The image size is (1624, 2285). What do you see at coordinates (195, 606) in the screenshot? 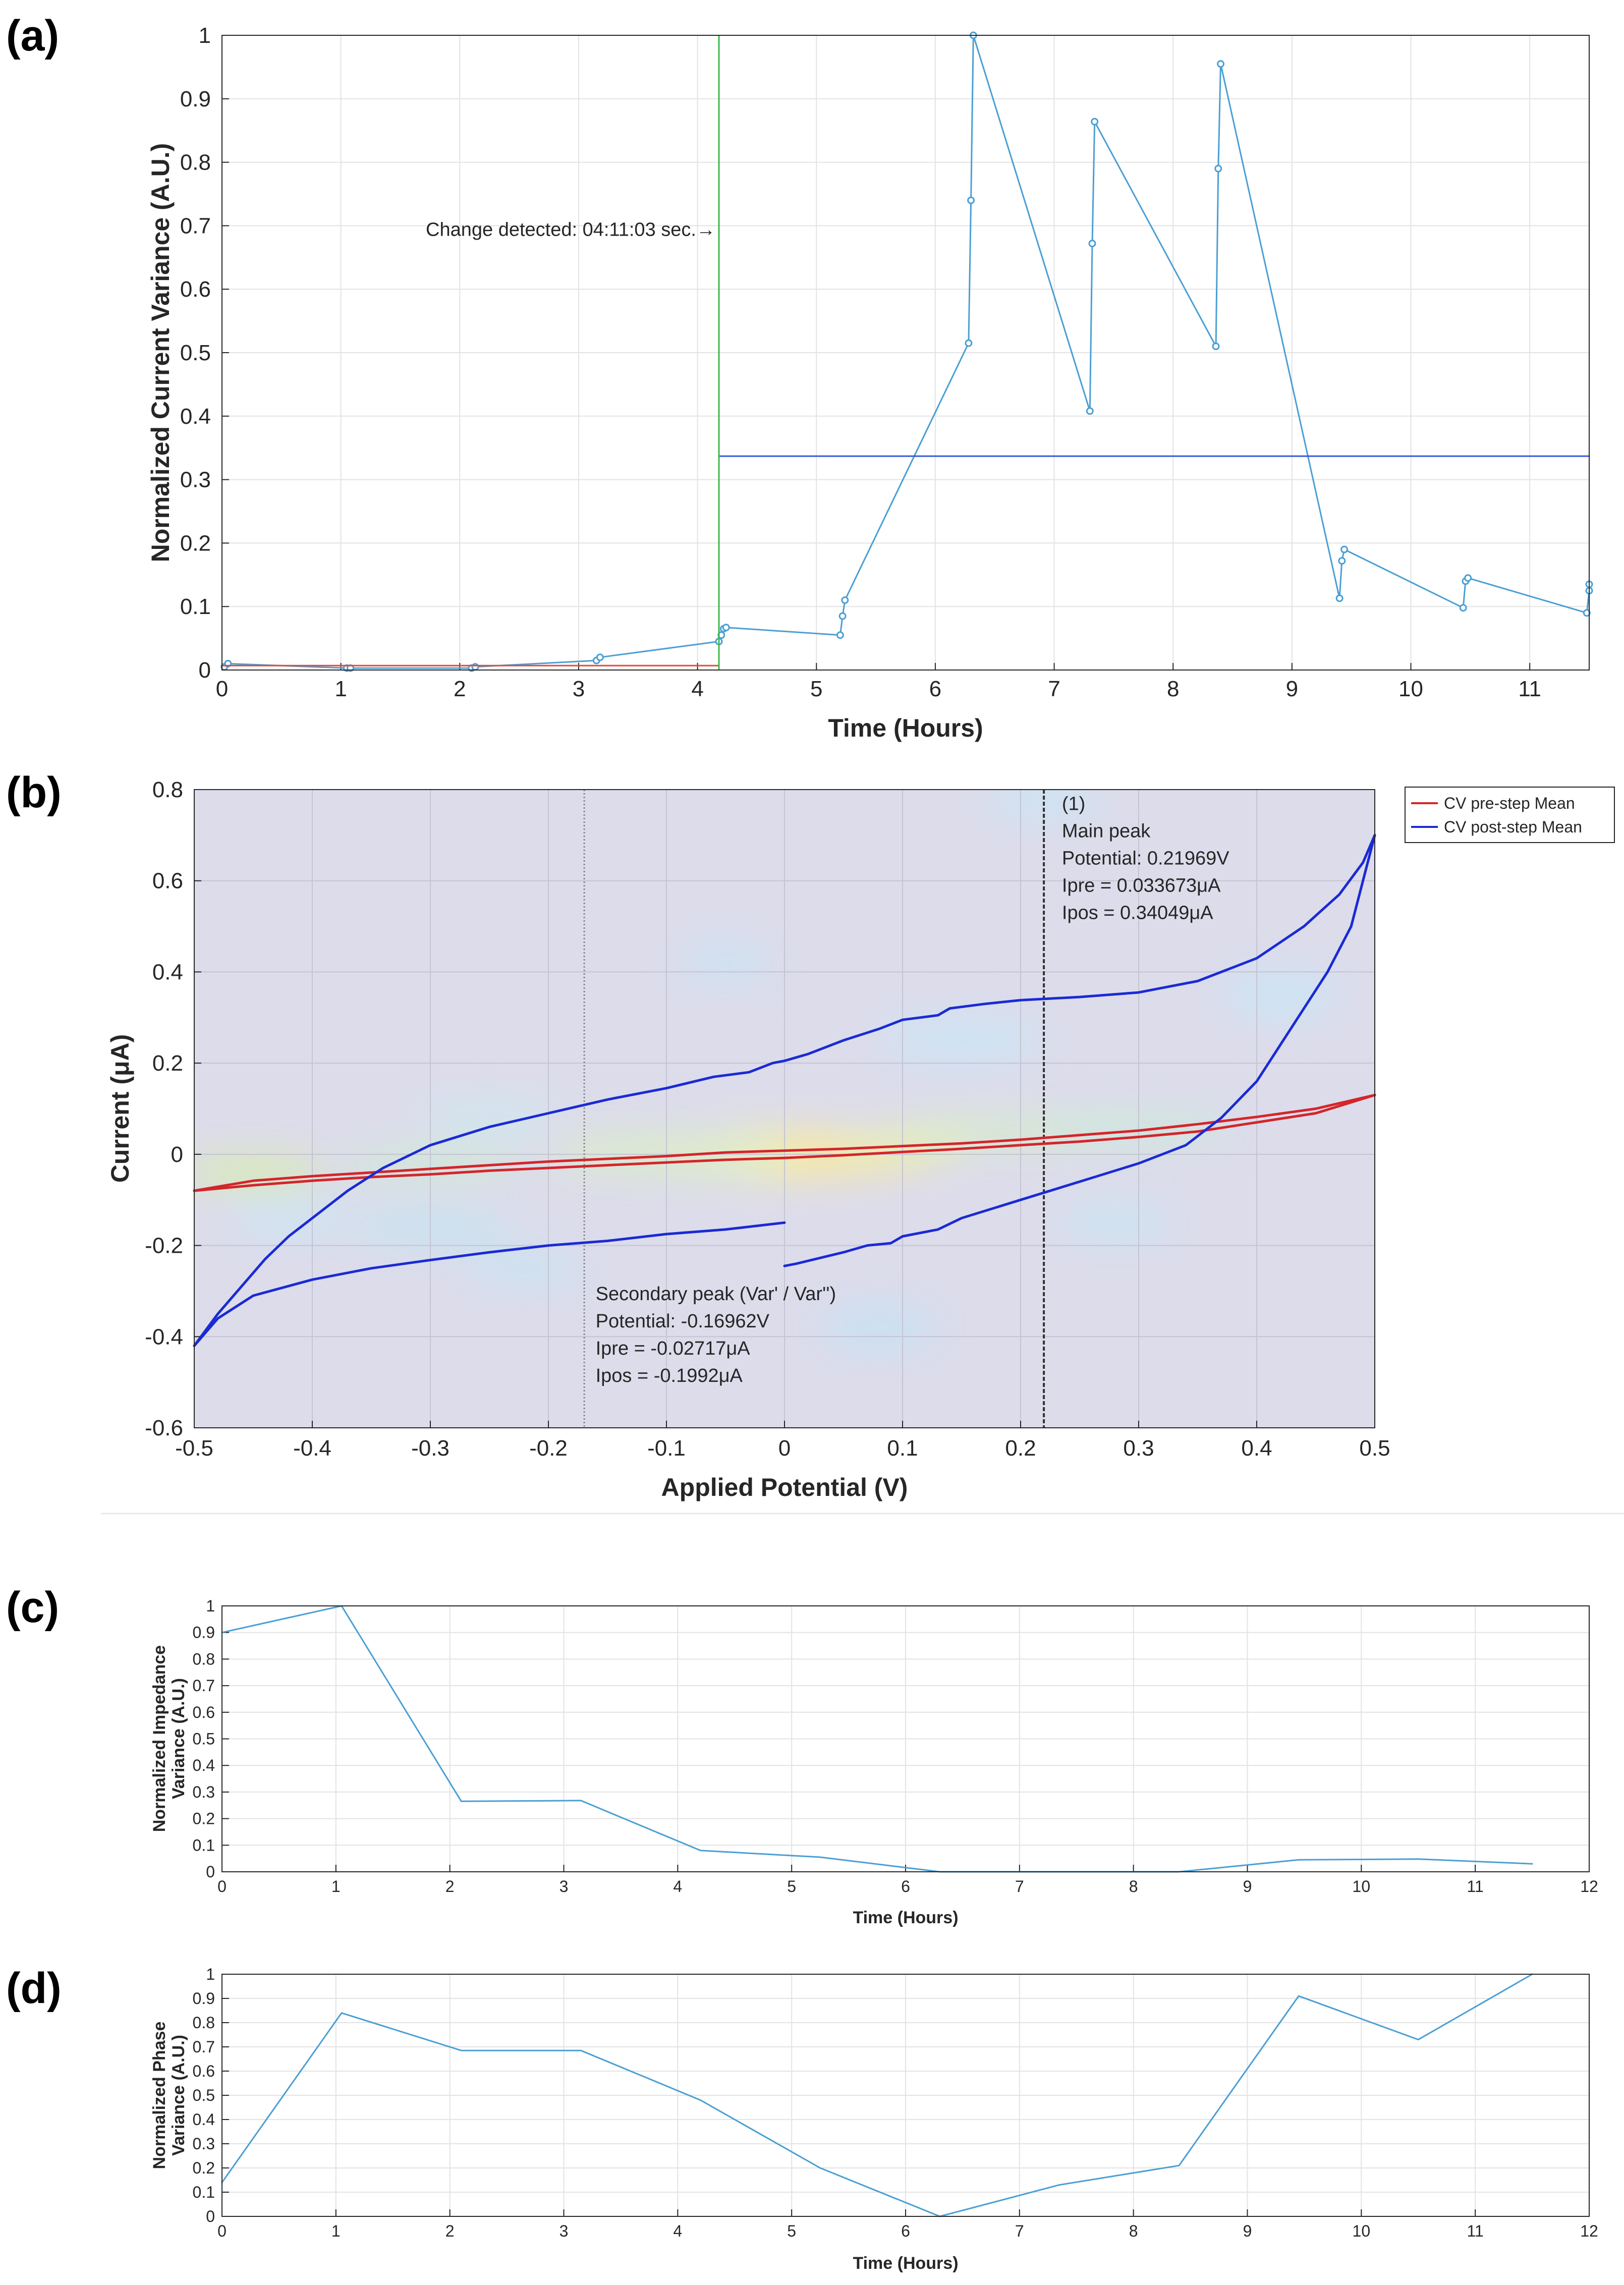
I see `chart-a-ytick-label: 0.1` at bounding box center [195, 606].